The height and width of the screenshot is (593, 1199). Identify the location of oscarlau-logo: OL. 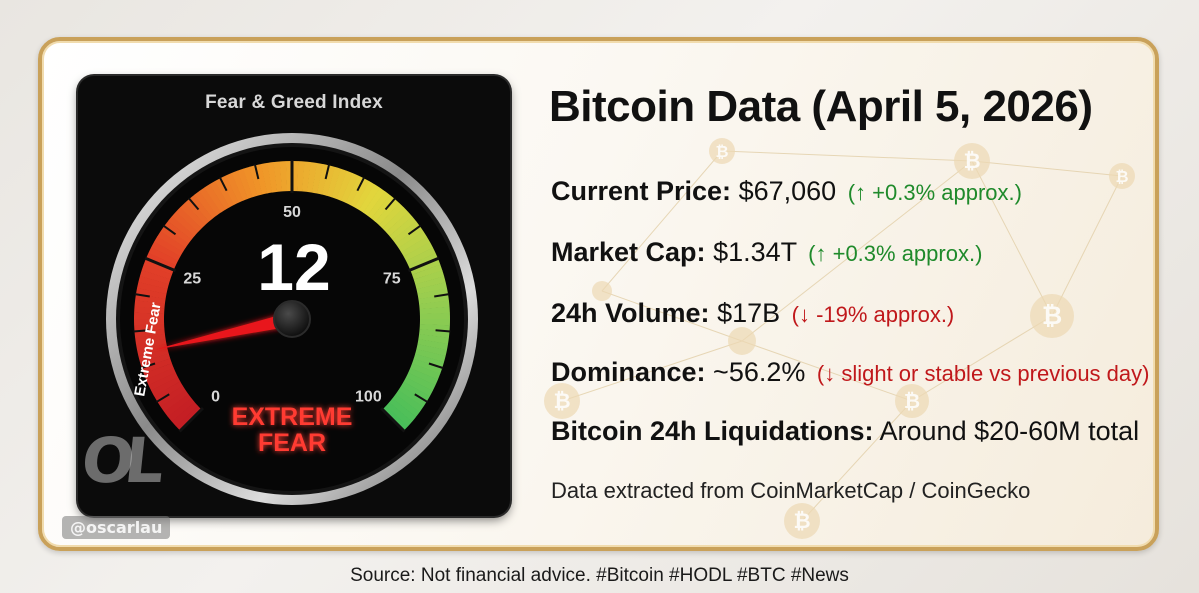
(118, 460).